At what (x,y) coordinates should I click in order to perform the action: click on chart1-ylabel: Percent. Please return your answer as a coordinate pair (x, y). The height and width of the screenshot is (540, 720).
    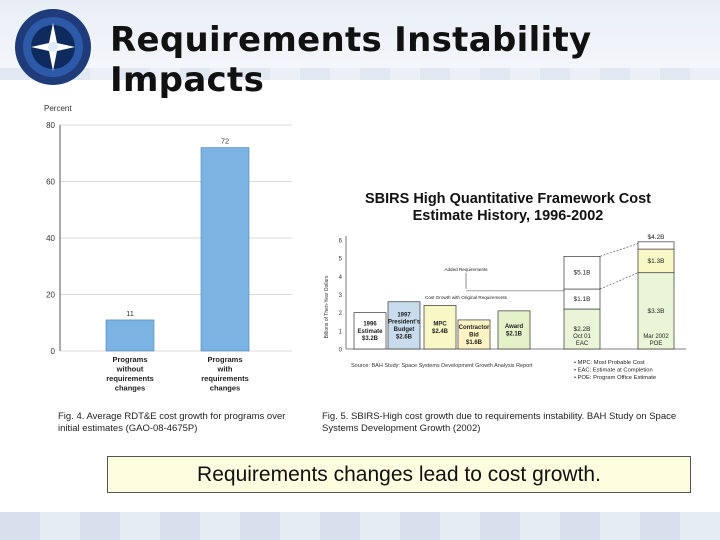
    Looking at the image, I should click on (58, 108).